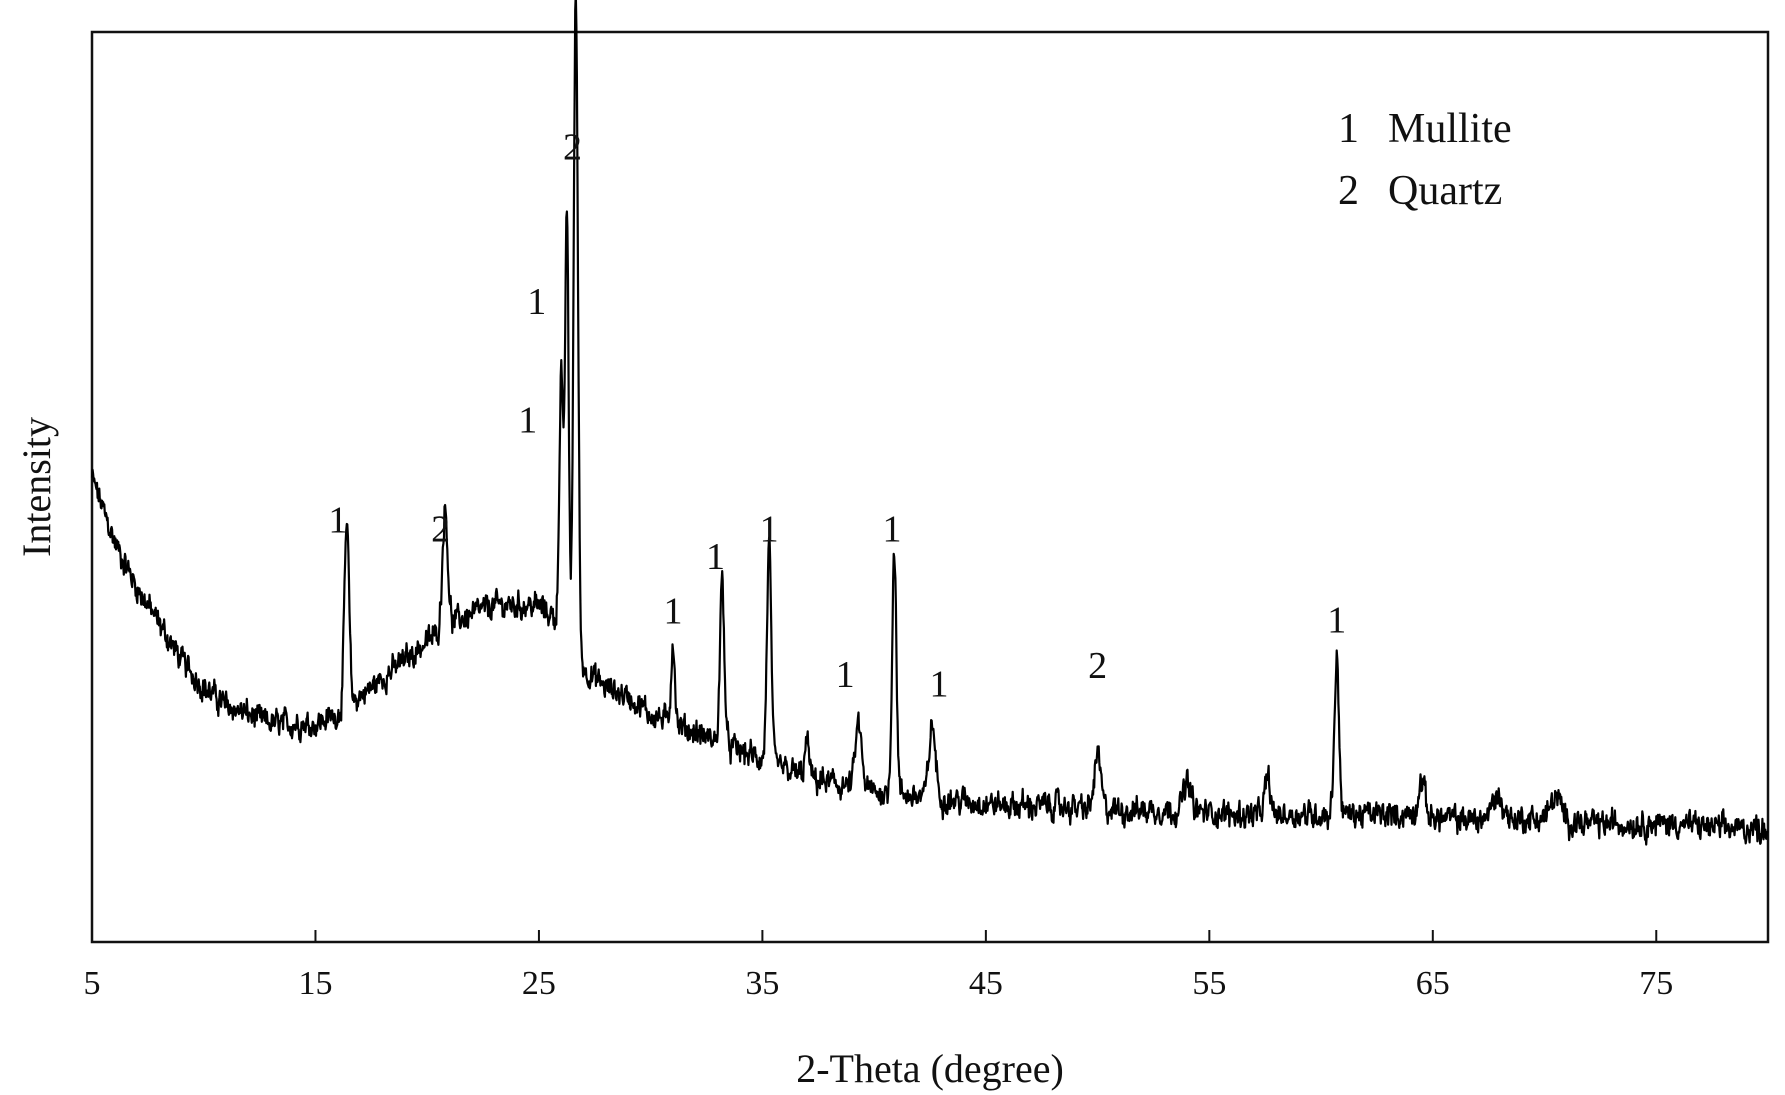  I want to click on peak-label-2: 1, so click(536, 302).